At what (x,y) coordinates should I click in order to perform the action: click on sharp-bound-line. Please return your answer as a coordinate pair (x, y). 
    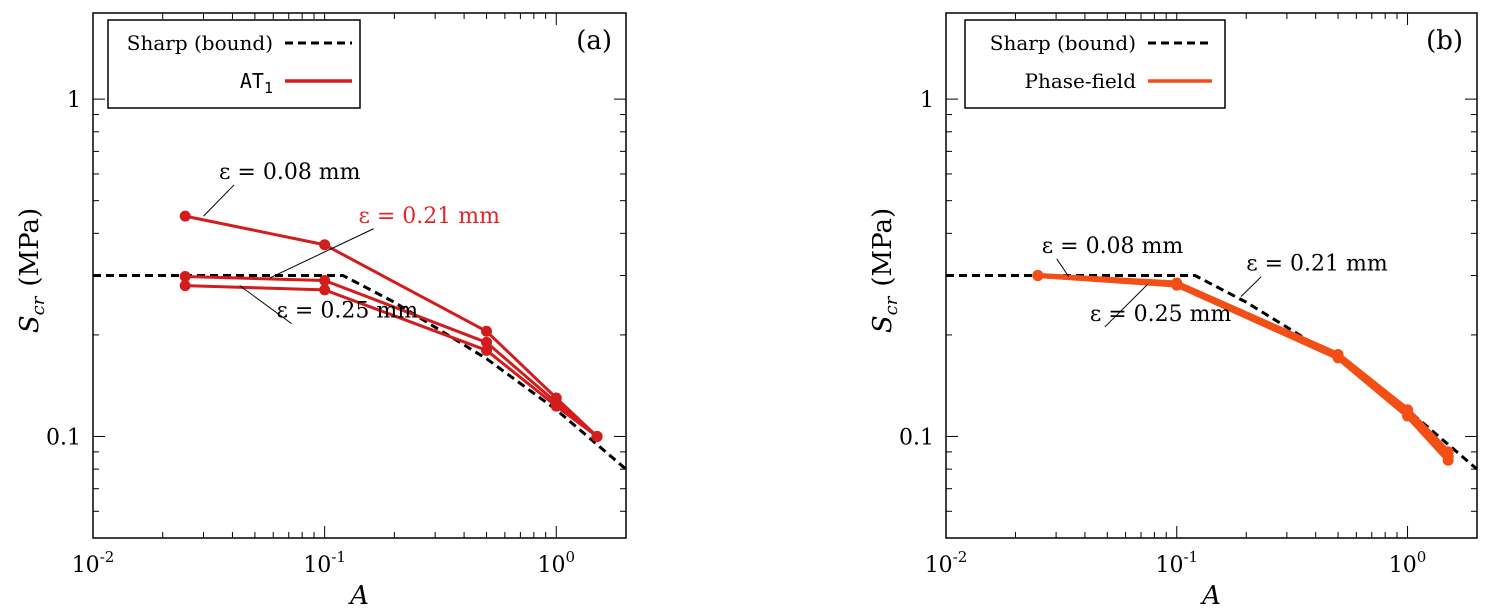
    Looking at the image, I should click on (360, 372).